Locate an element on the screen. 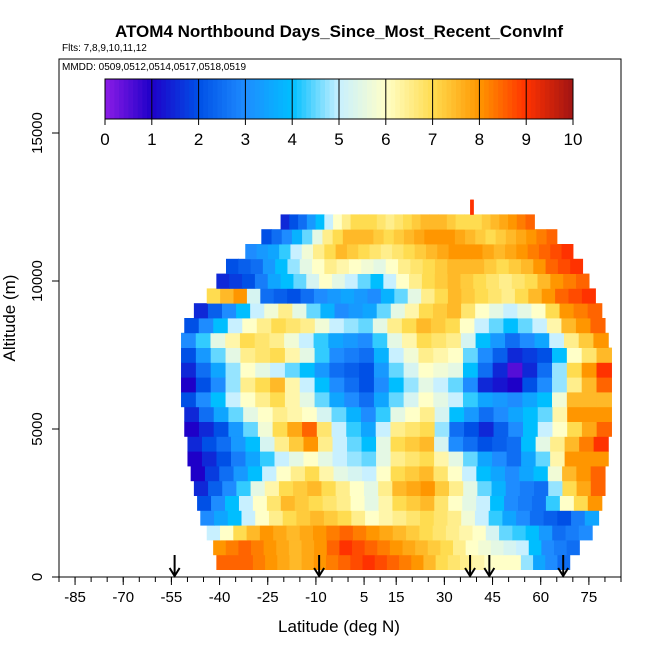 This screenshot has width=650, height=650. colorbar-tick-label: 10 is located at coordinates (573, 139).